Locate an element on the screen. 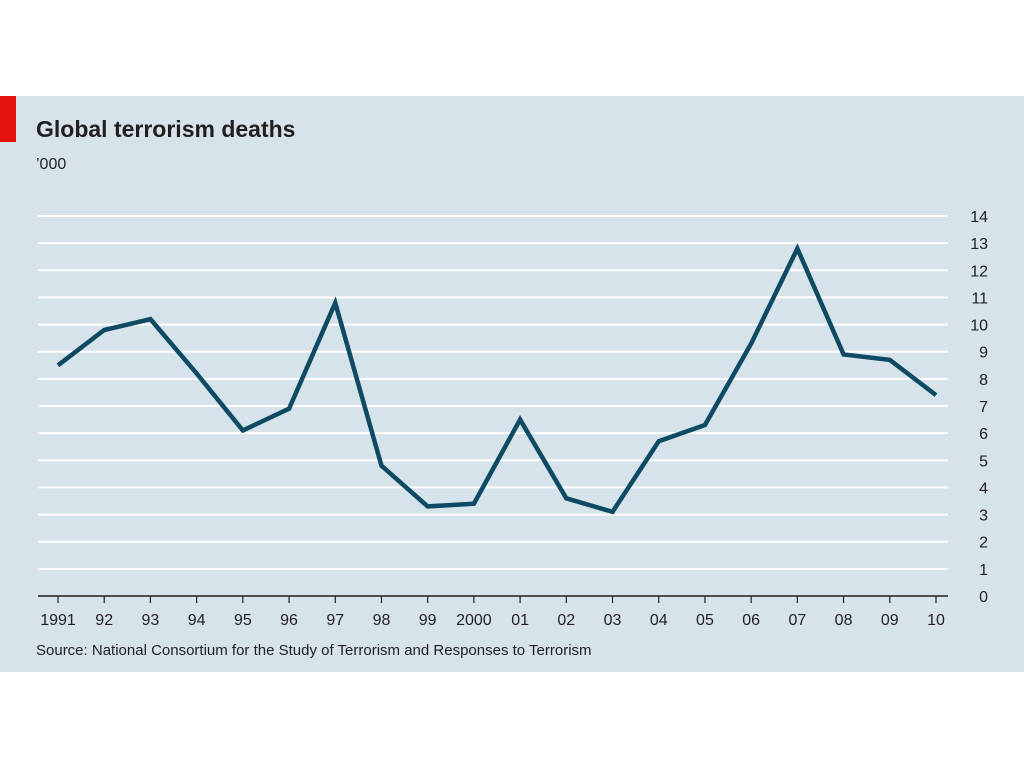 This screenshot has height=768, width=1024. x-tick-label: 99 is located at coordinates (428, 620).